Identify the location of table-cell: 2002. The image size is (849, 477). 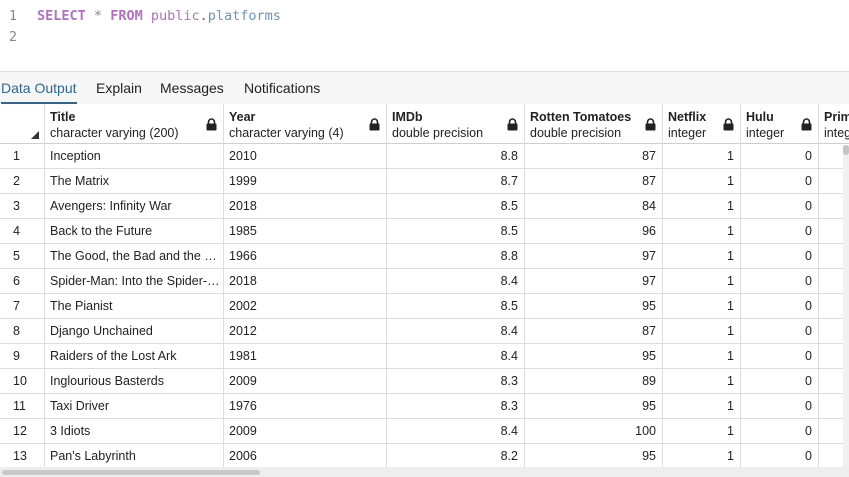
(305, 306).